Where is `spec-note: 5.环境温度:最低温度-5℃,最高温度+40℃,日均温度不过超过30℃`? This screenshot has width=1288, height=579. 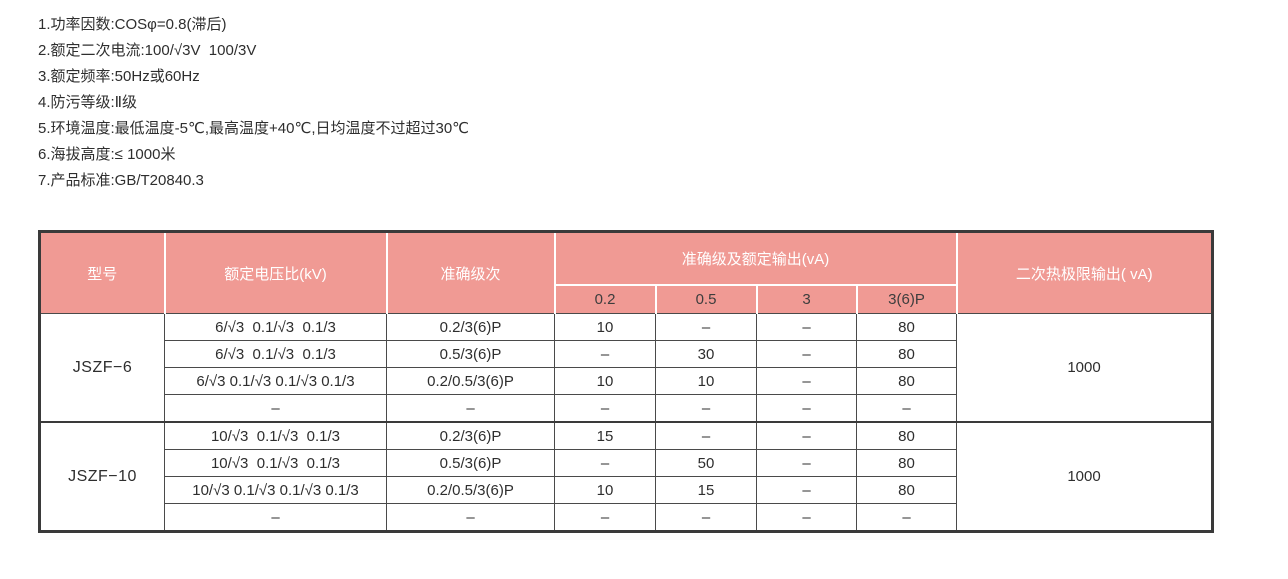
spec-note: 5.环境温度:最低温度-5℃,最高温度+40℃,日均温度不过超过30℃ is located at coordinates (254, 128).